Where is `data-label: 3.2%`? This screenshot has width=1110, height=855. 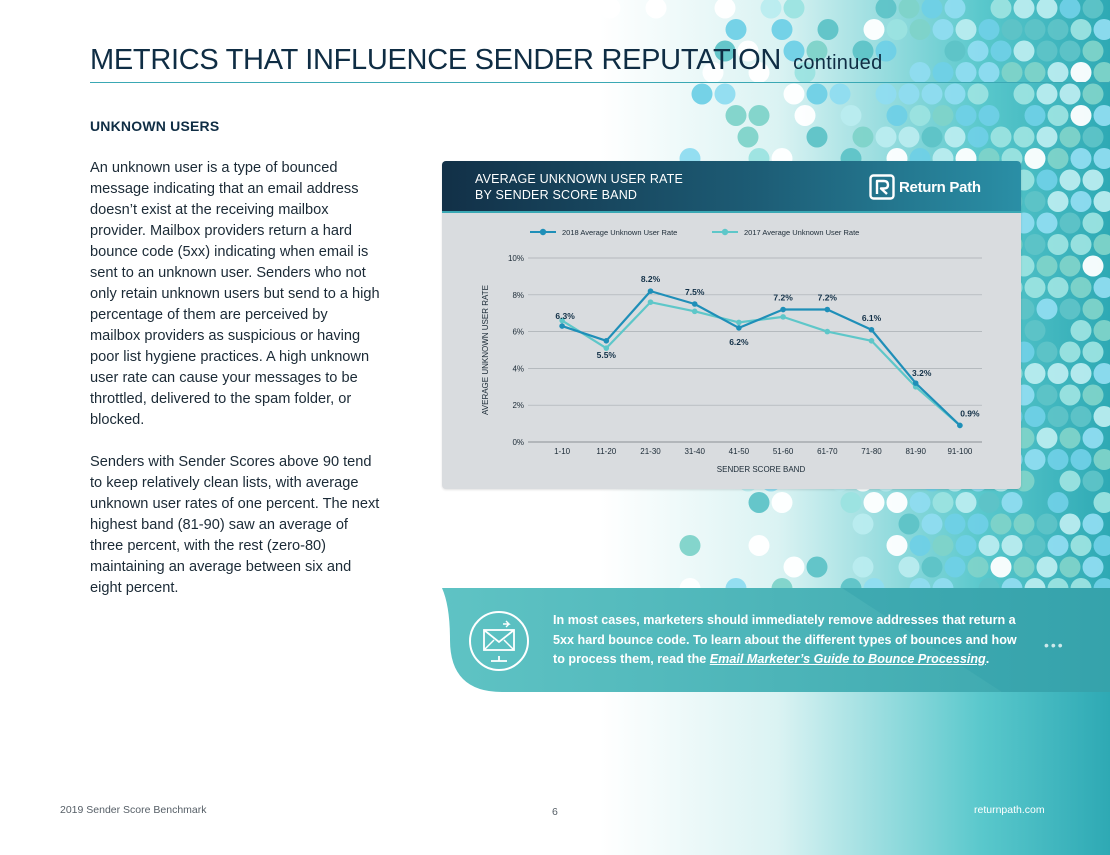
data-label: 3.2% is located at coordinates (922, 373).